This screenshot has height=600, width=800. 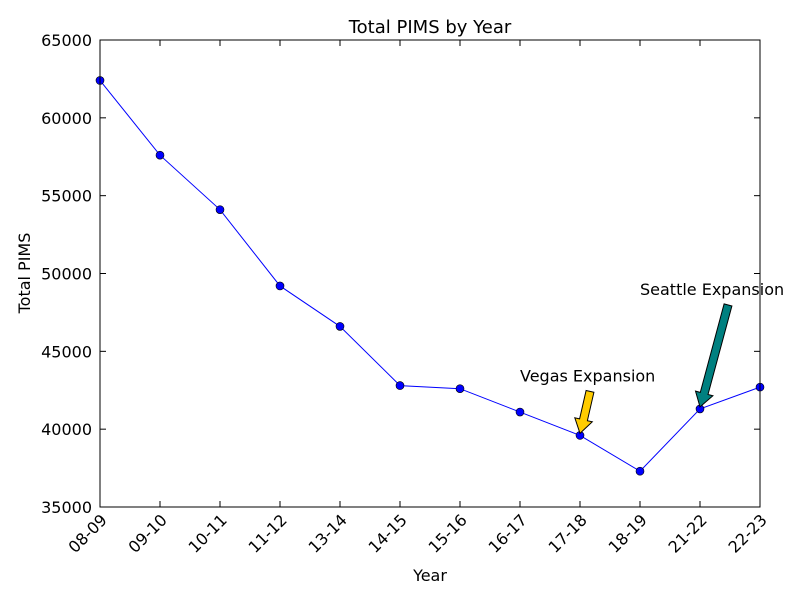 I want to click on x-tick-label: 14-15, so click(x=388, y=533).